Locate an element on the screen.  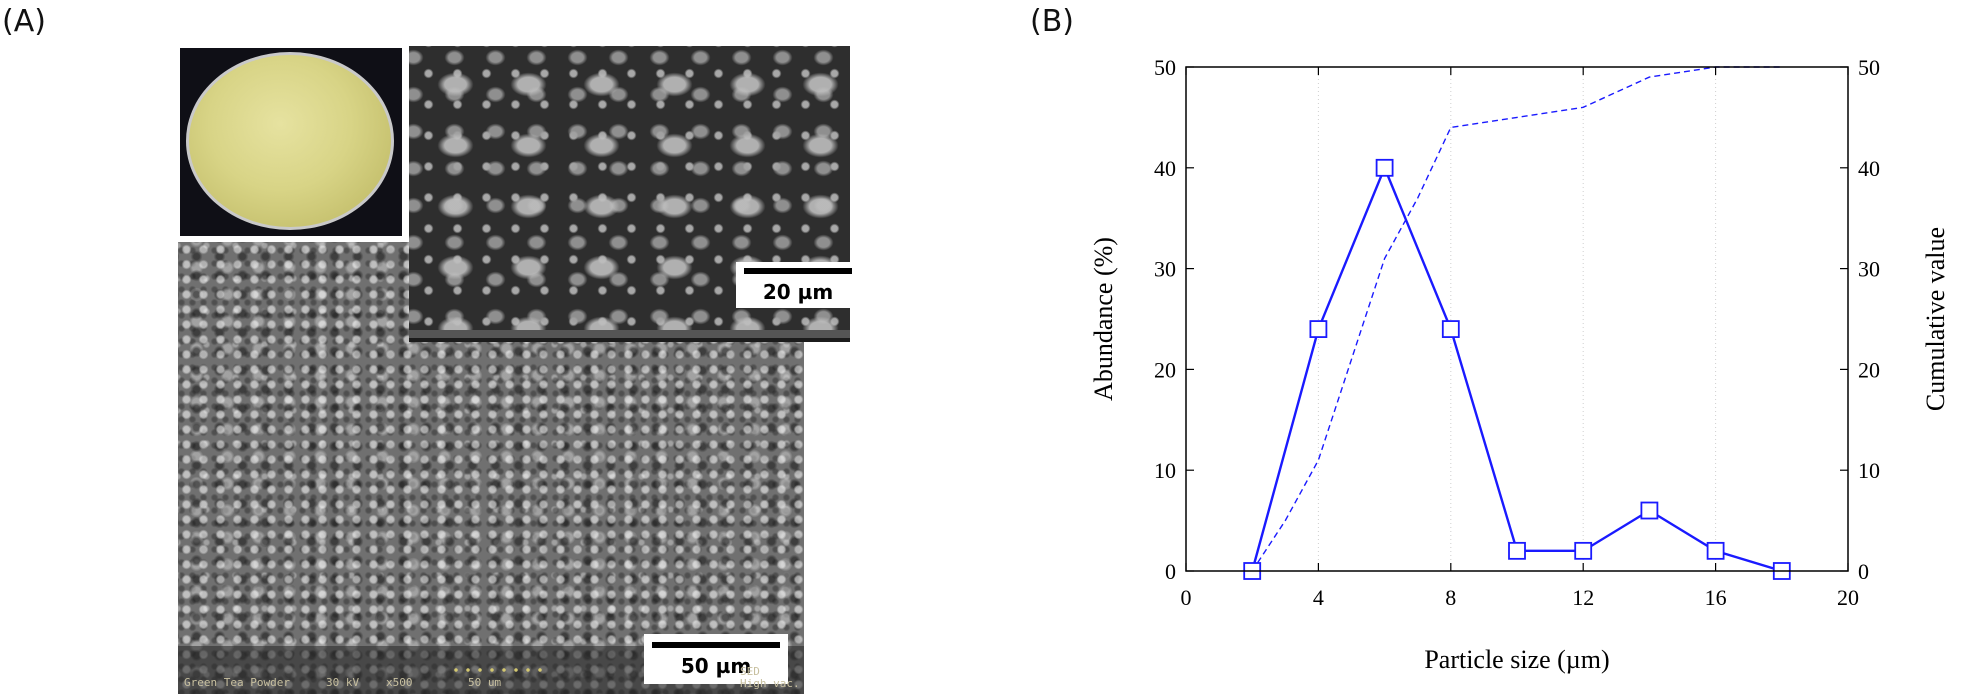
sem-info-magnification: x500 is located at coordinates (399, 682).